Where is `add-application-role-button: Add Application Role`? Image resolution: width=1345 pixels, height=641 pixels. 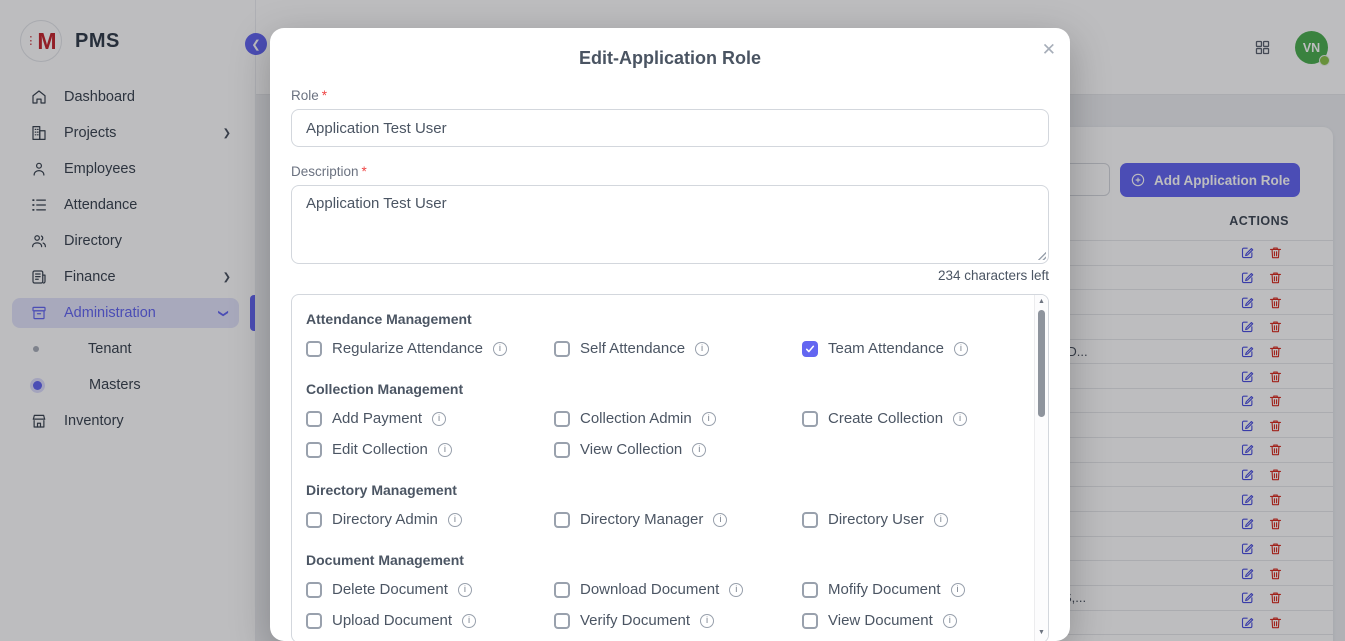
add-application-role-button: Add Application Role is located at coordinates (1210, 180).